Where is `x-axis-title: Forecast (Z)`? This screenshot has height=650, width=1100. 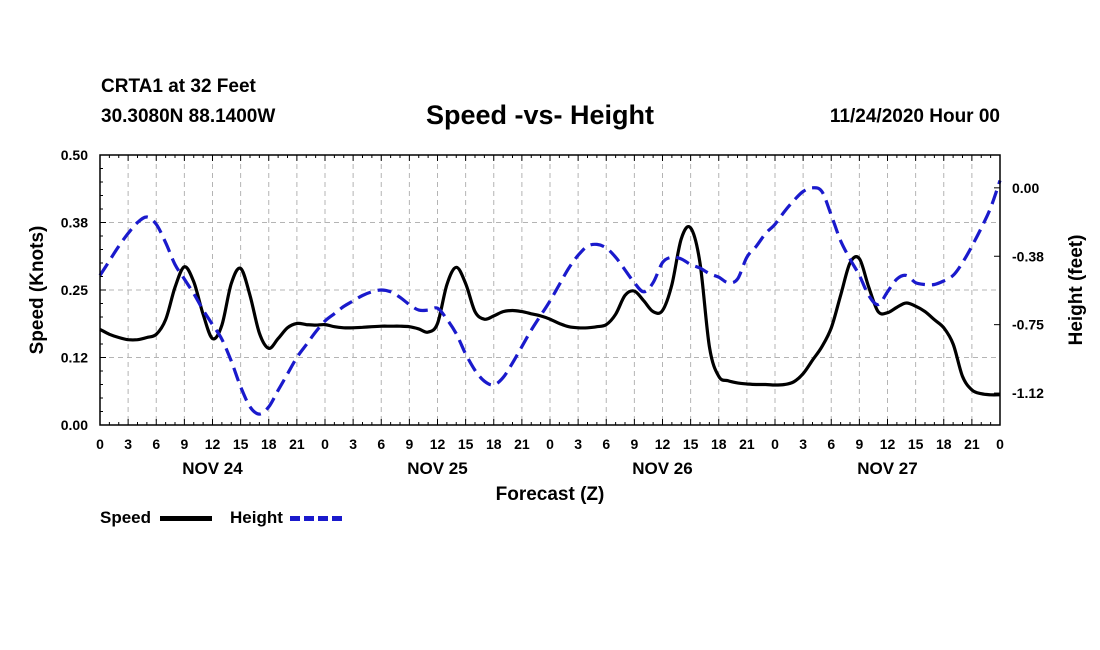 x-axis-title: Forecast (Z) is located at coordinates (550, 494).